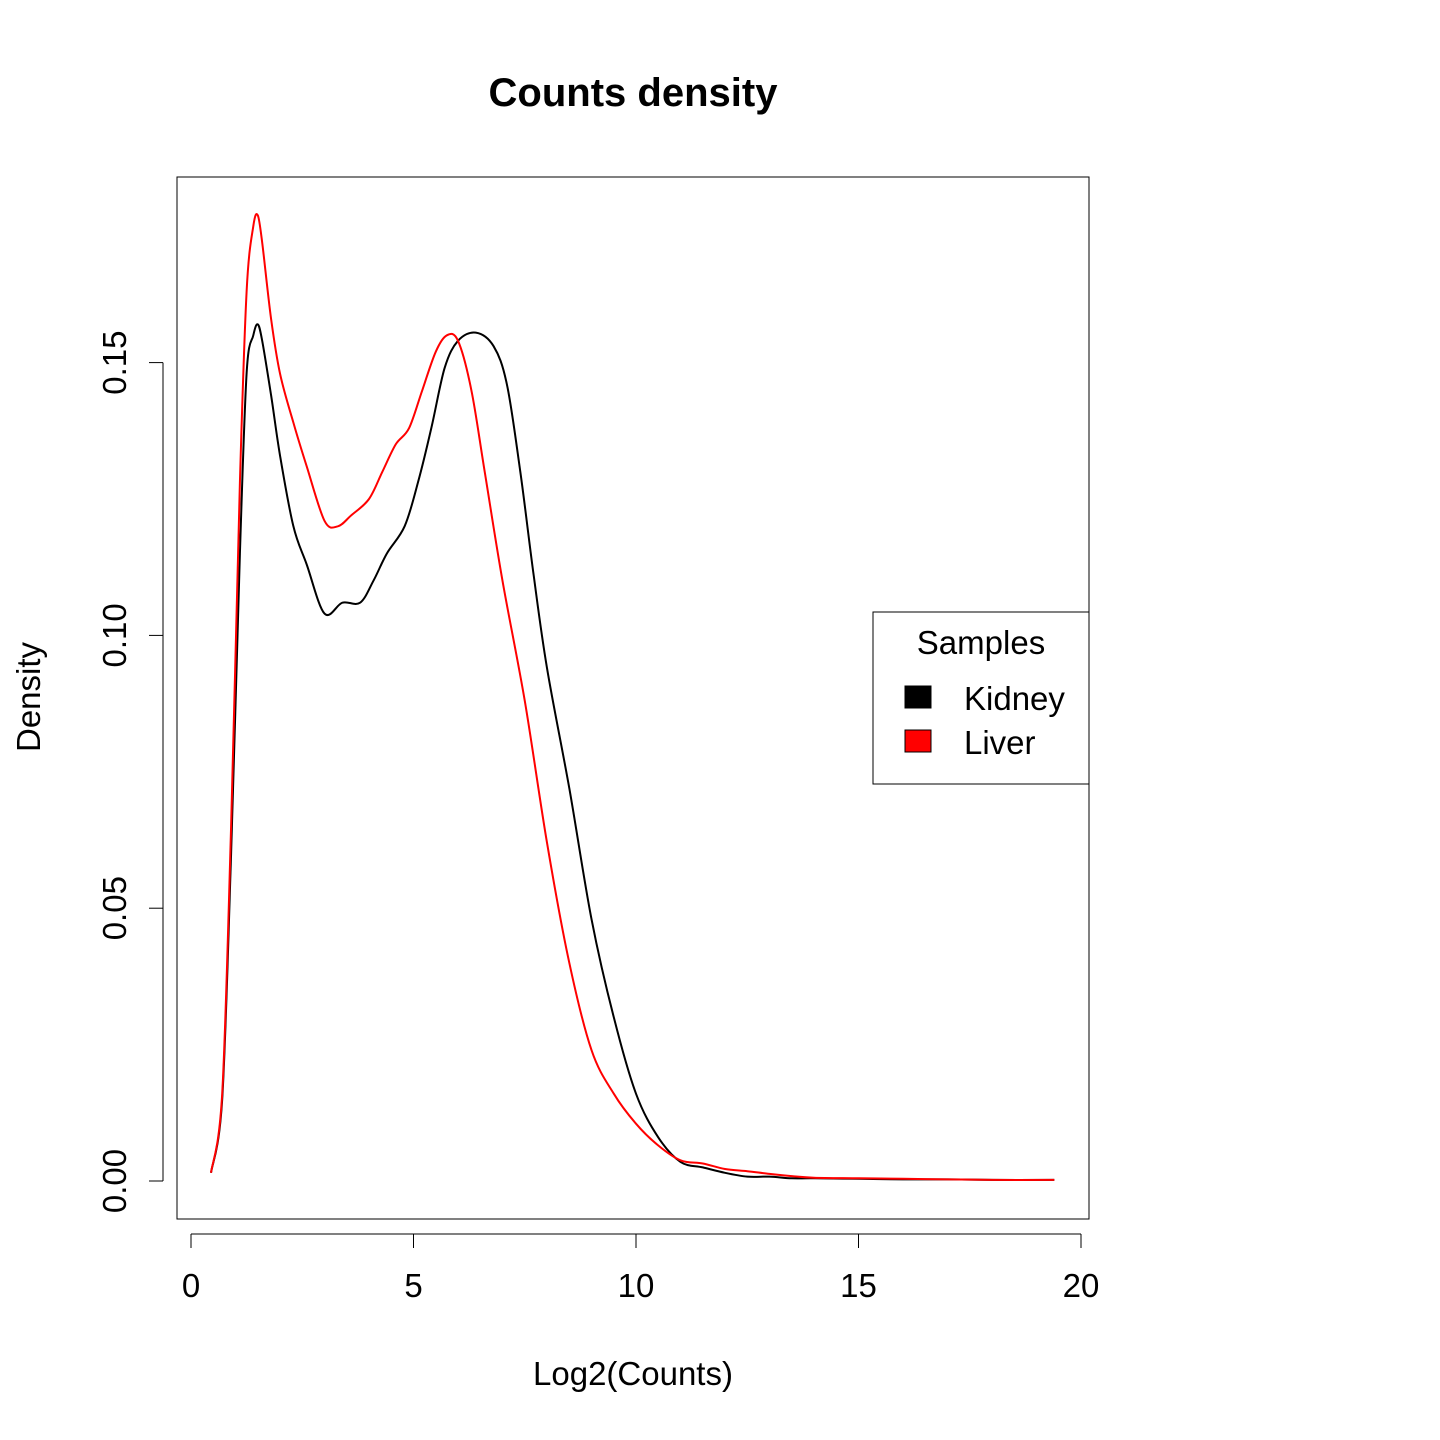 Image resolution: width=1440 pixels, height=1440 pixels. I want to click on legend-label-liver: Liver, so click(1000, 742).